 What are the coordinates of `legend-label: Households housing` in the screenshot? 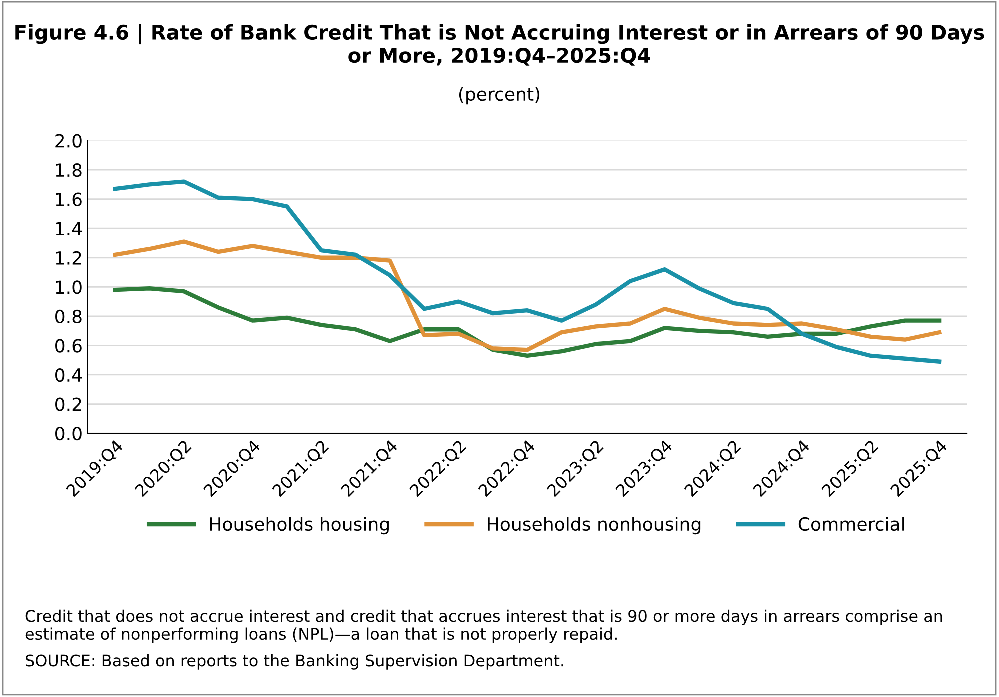 It's located at (299, 526).